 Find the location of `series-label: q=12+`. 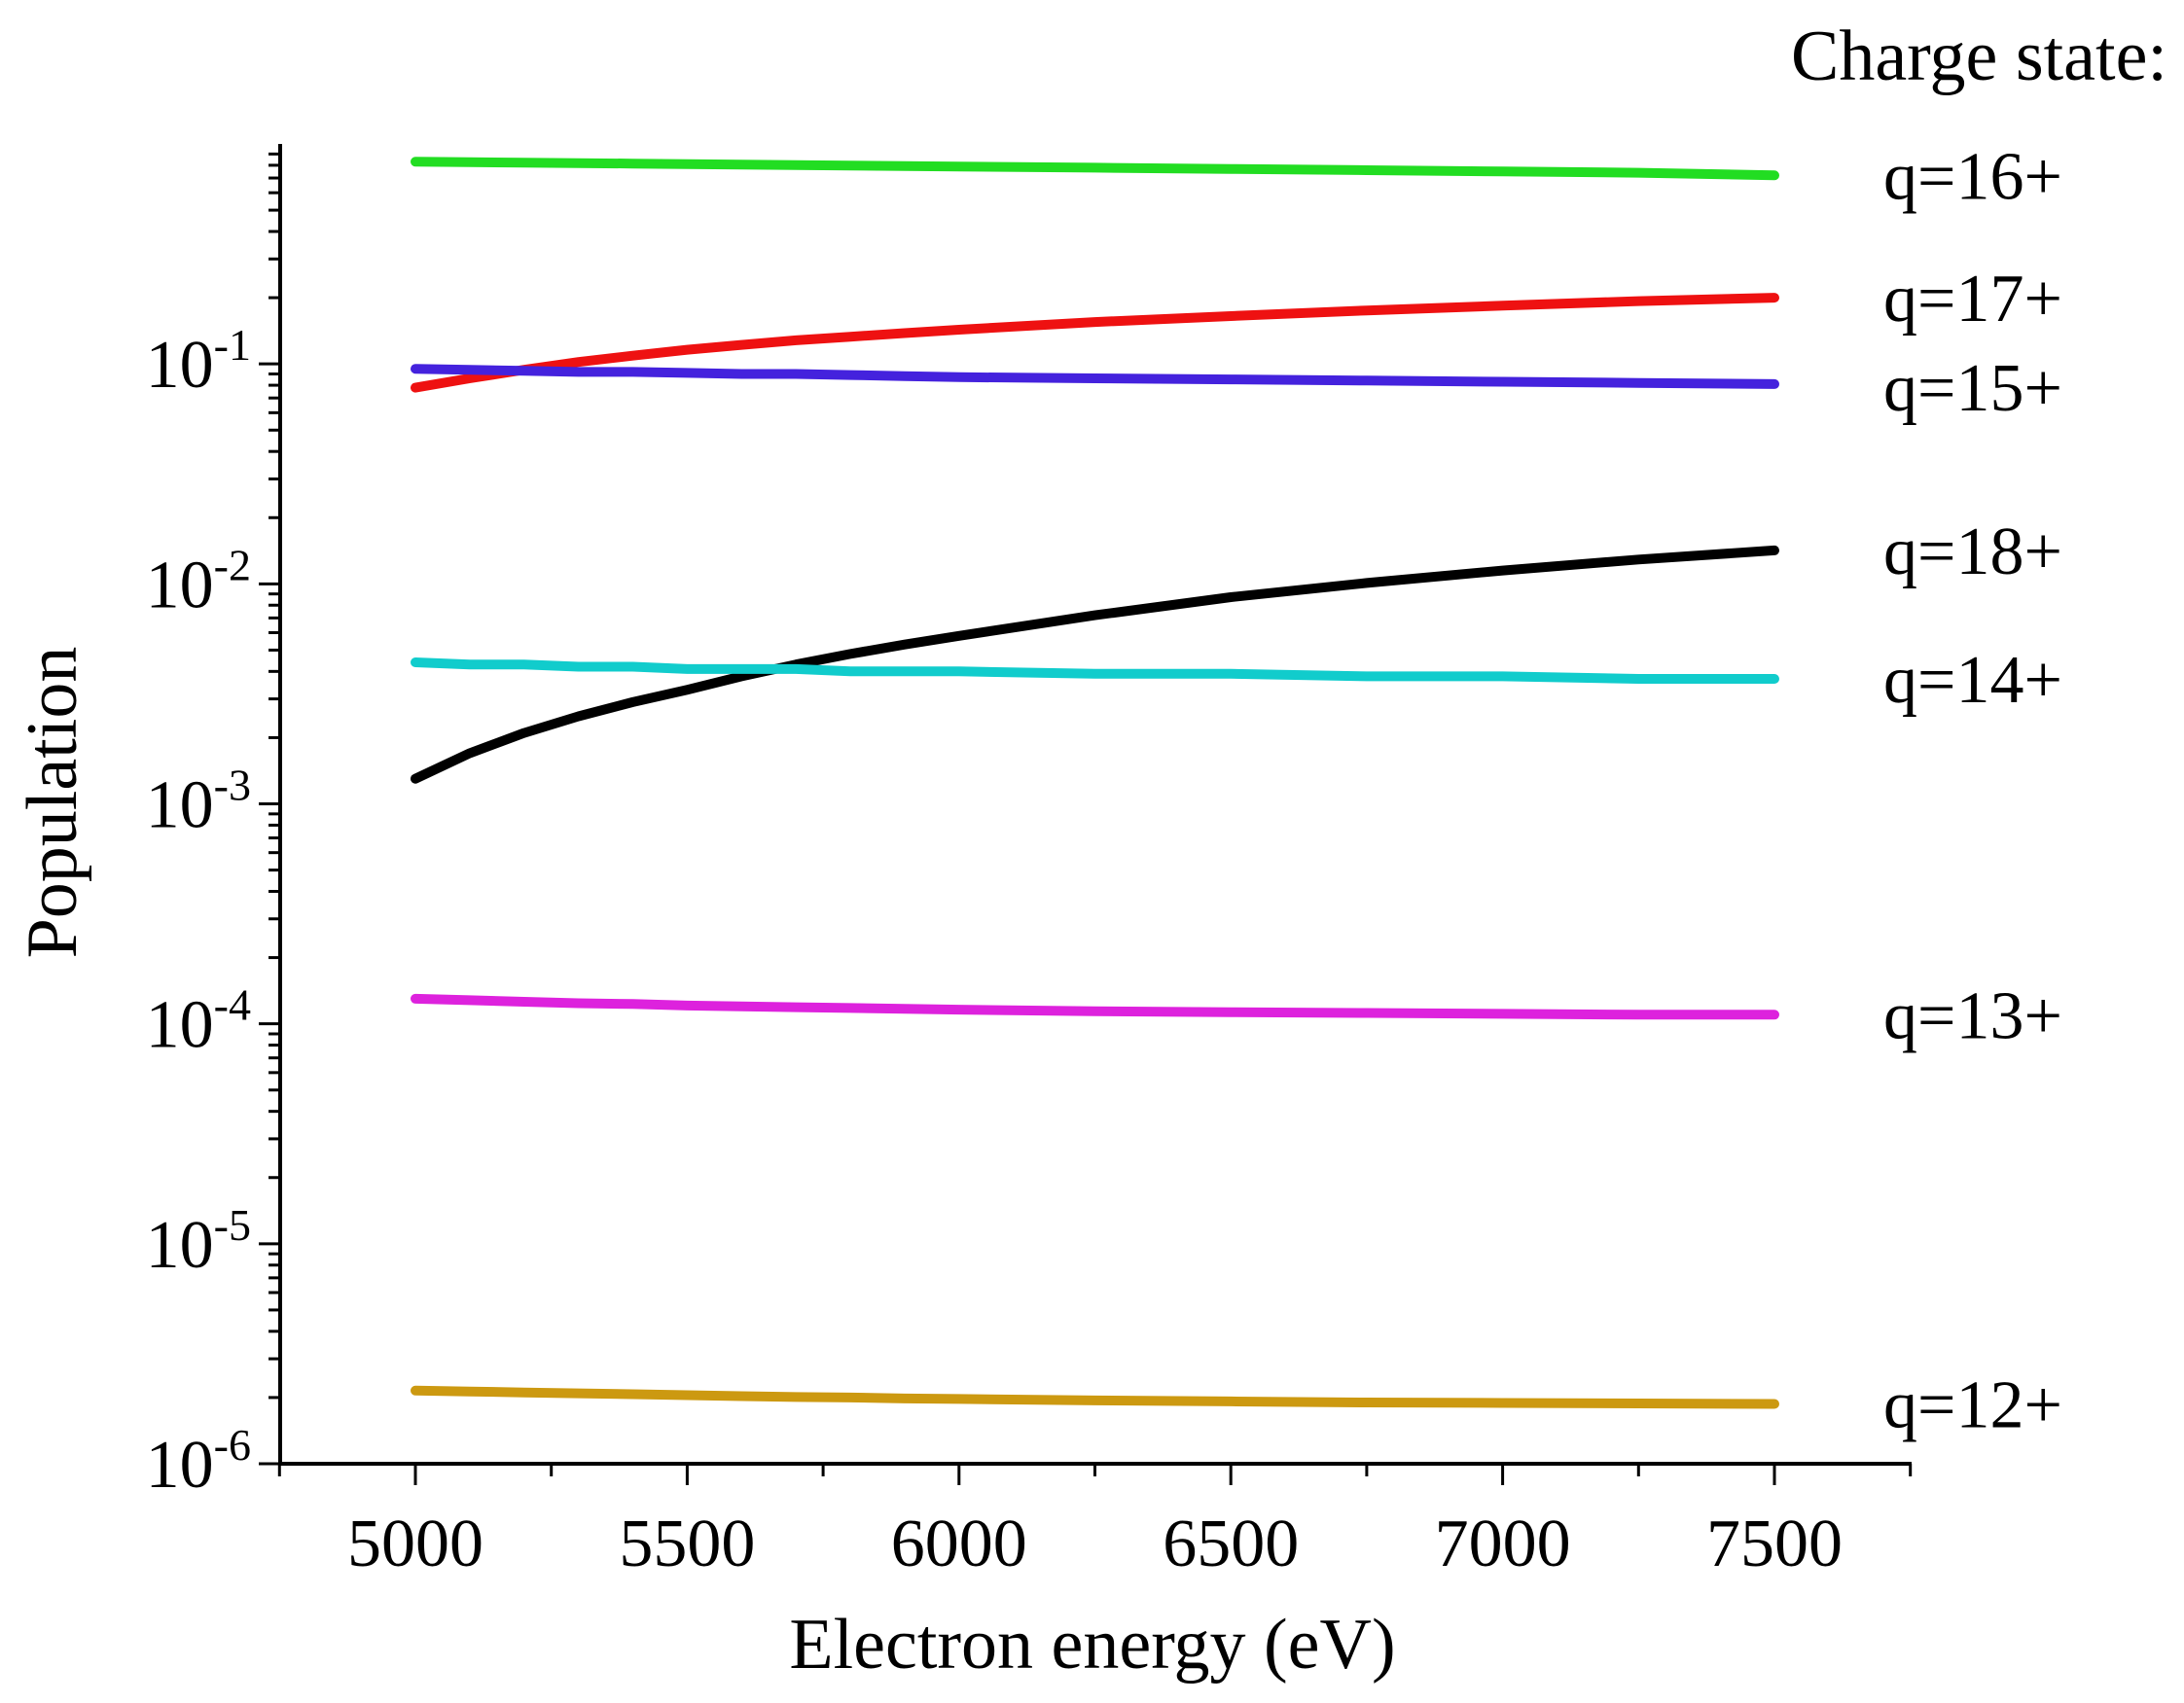

series-label: q=12+ is located at coordinates (1972, 1406).